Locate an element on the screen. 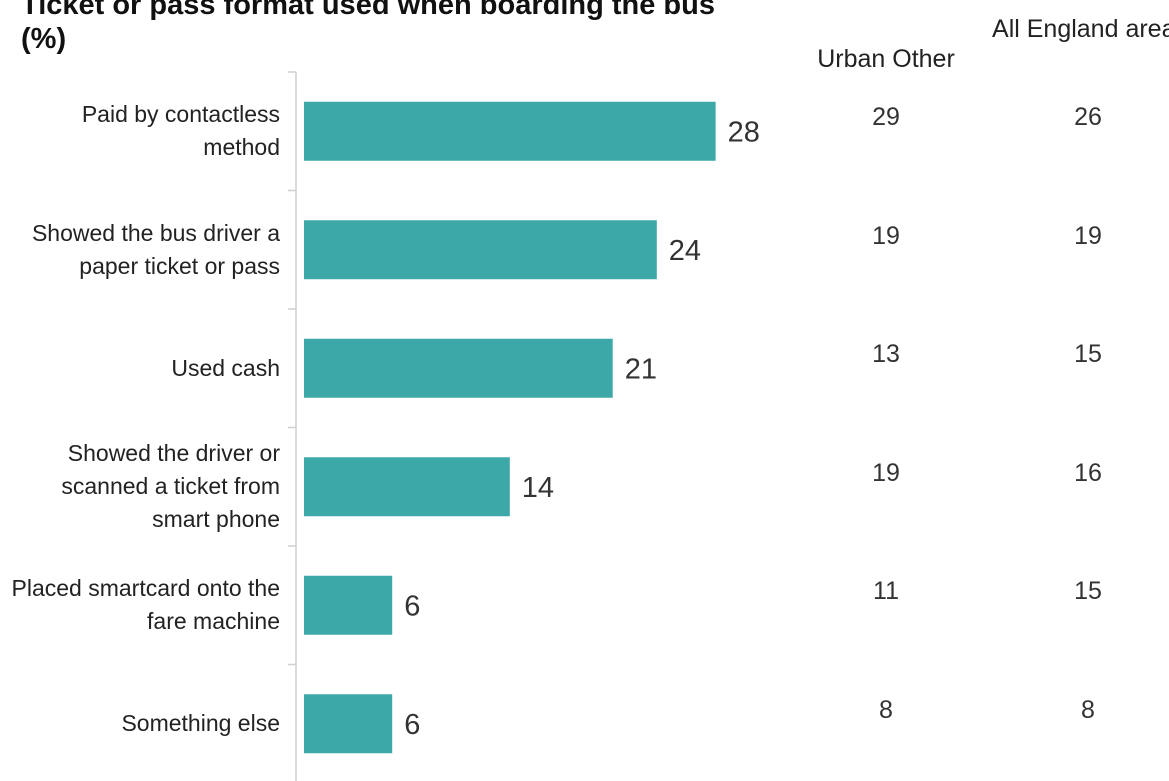  urban-other-value: 11 is located at coordinates (886, 591).